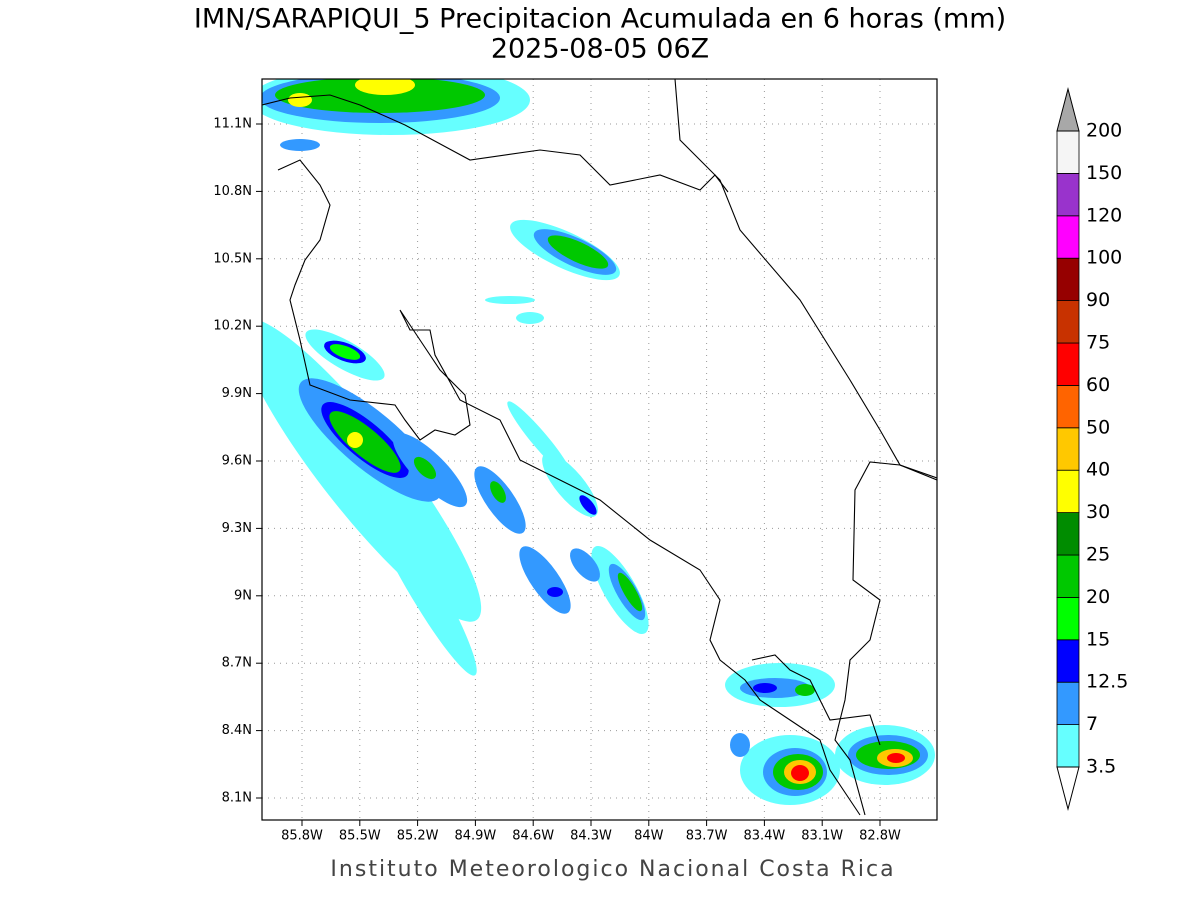 The width and height of the screenshot is (1200, 900). Describe the element at coordinates (1104, 131) in the screenshot. I see `colorbar-label: 200` at that location.